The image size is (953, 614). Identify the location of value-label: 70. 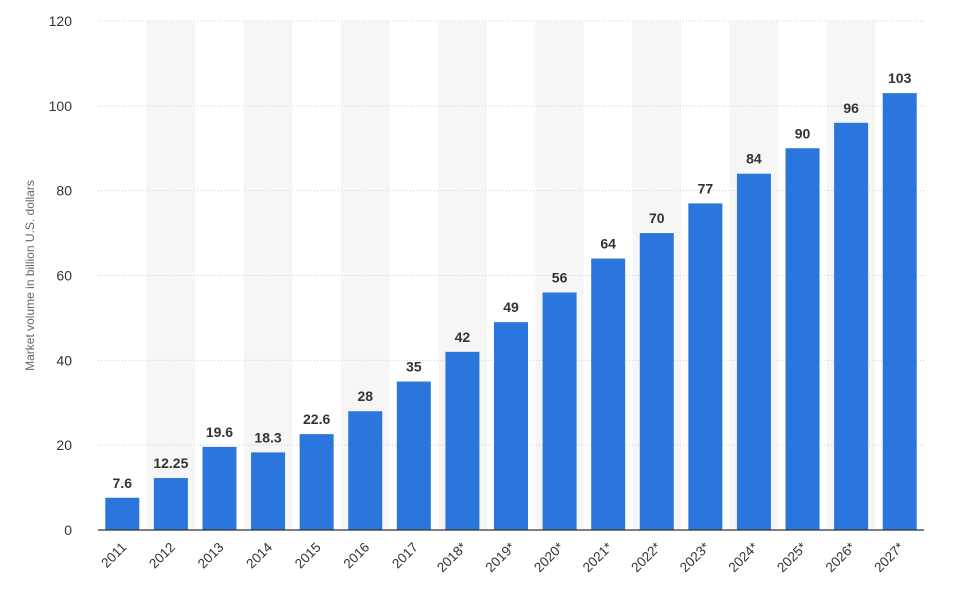
(657, 218).